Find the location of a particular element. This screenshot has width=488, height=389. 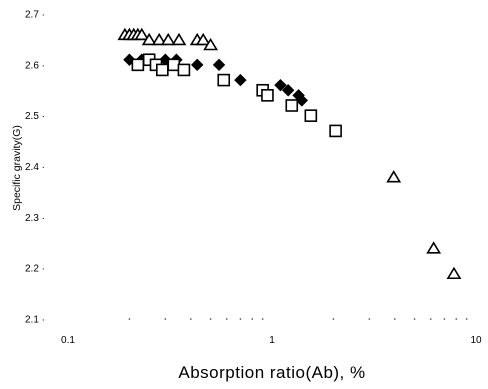

y-tick-label: 2.6 · is located at coordinates (35, 65).